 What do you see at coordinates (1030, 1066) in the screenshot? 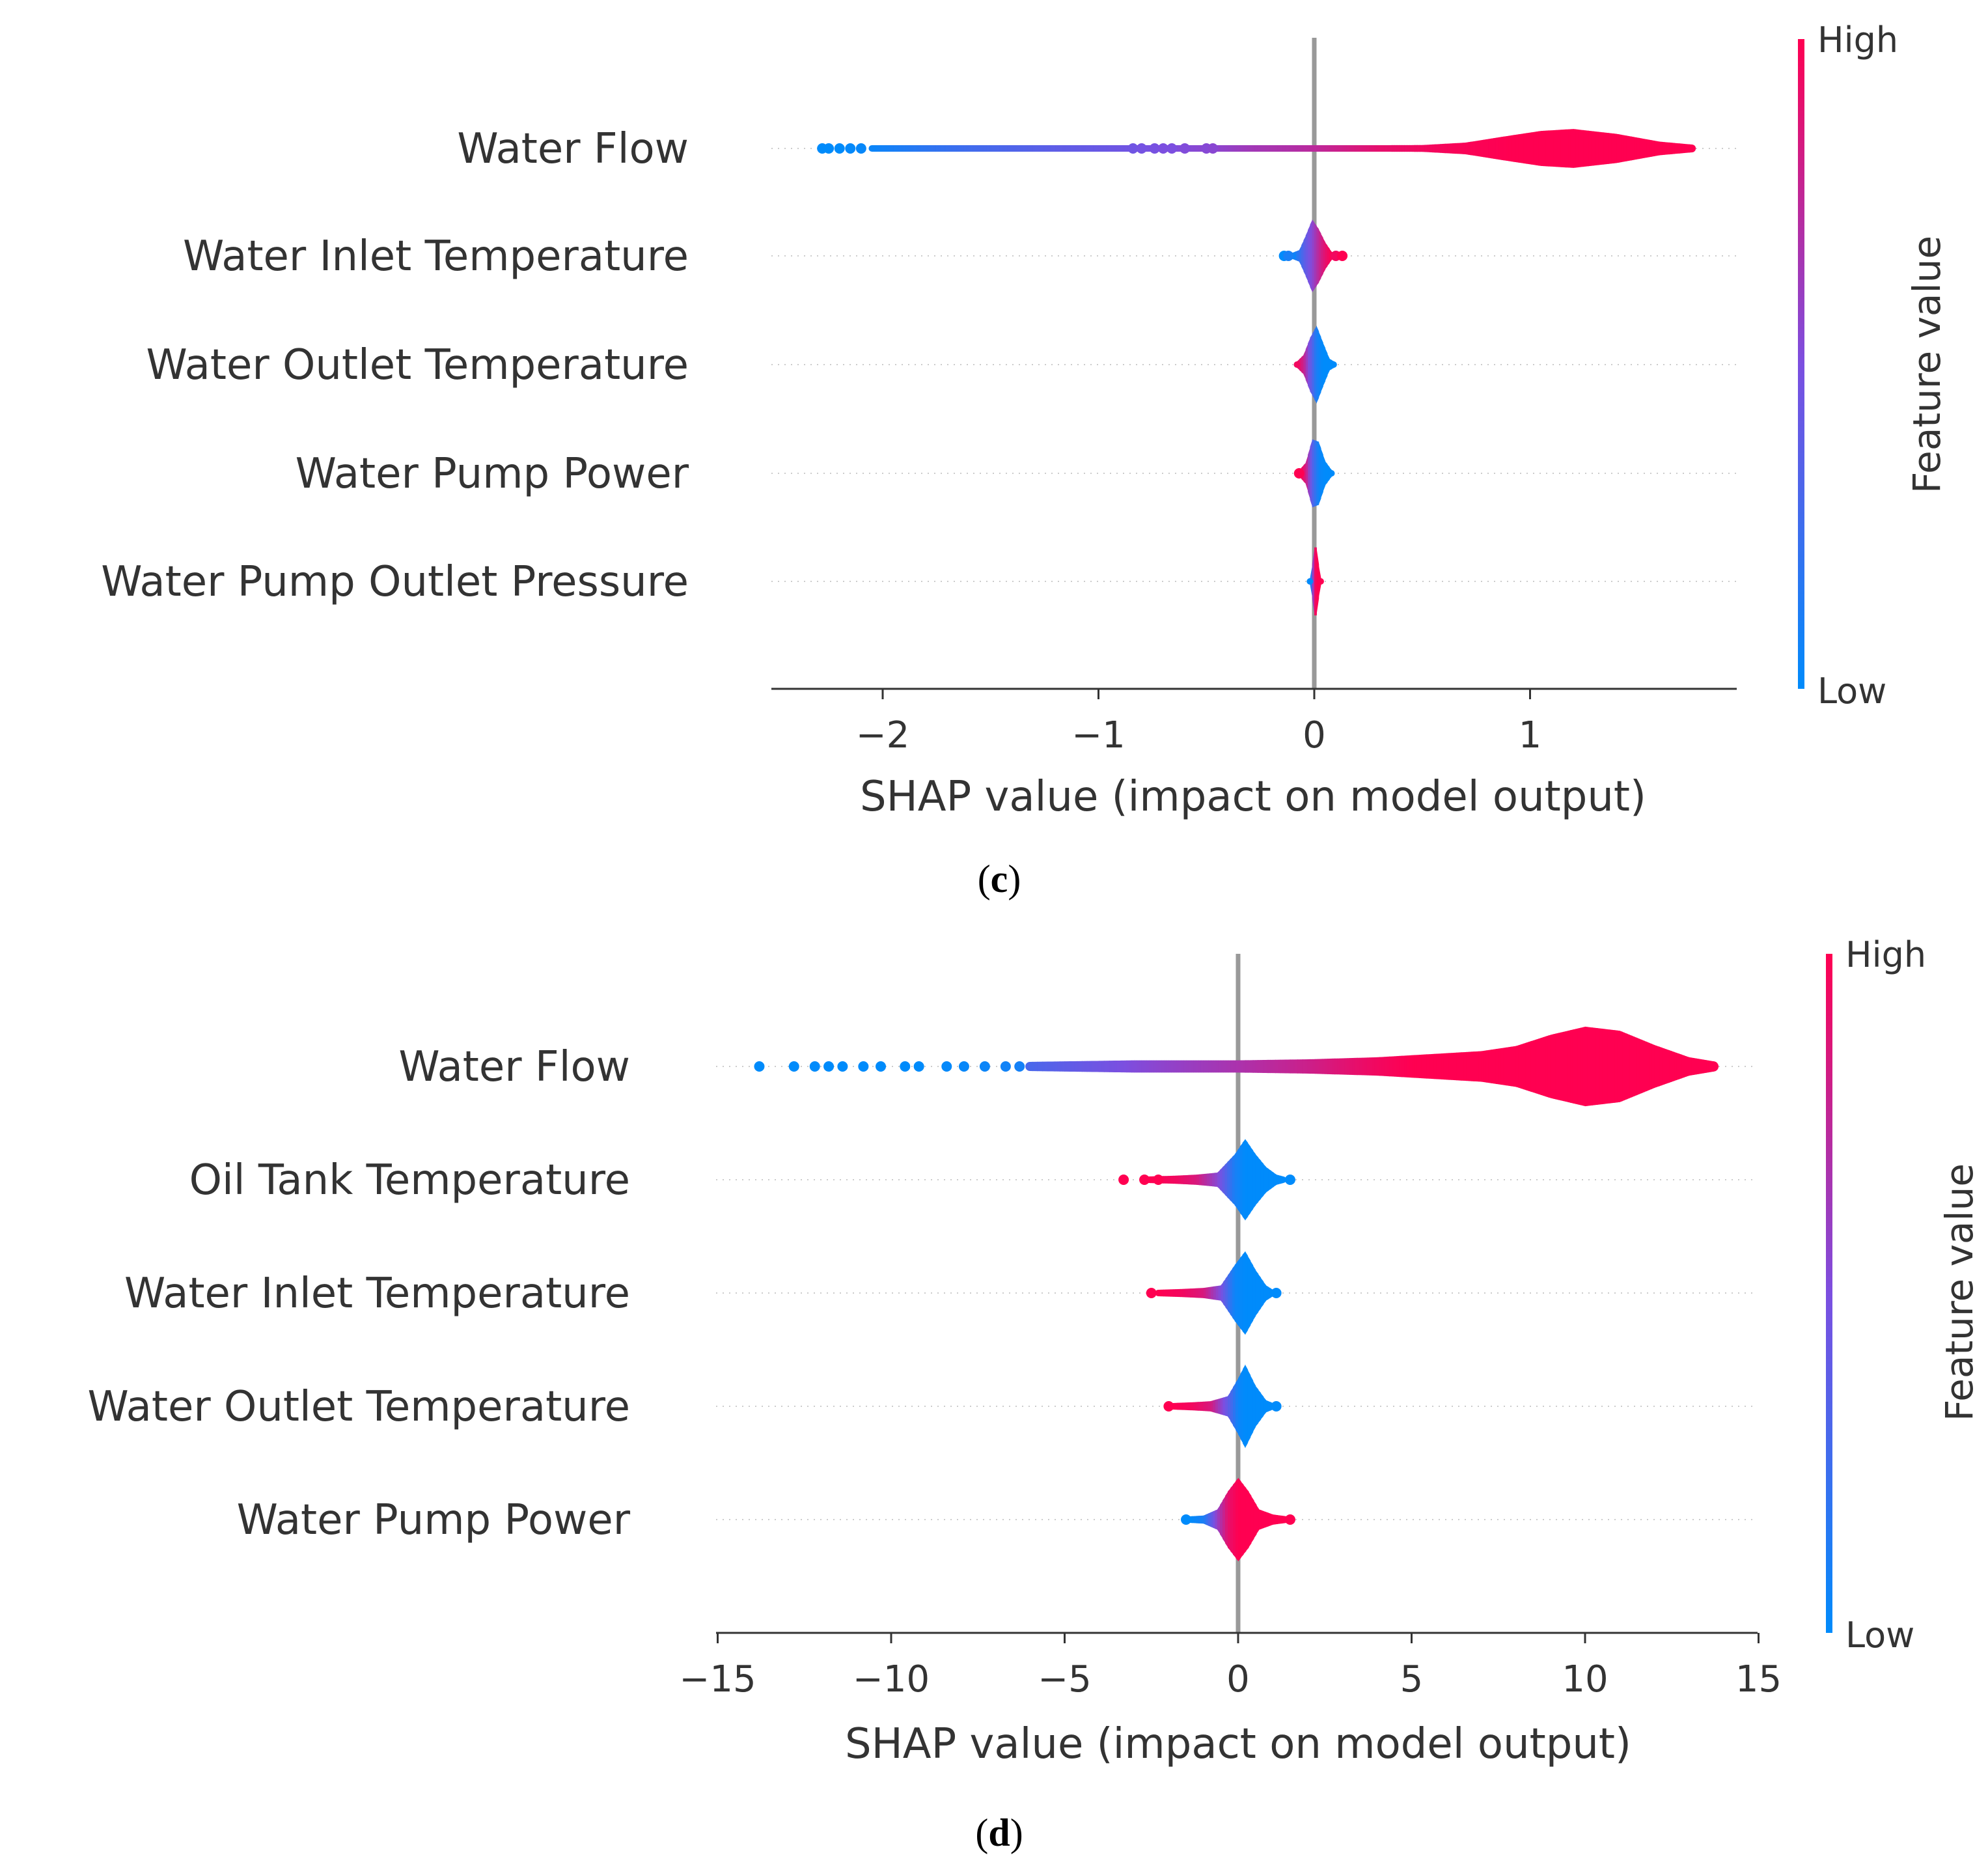
I see `panel-d-violin-cap` at bounding box center [1030, 1066].